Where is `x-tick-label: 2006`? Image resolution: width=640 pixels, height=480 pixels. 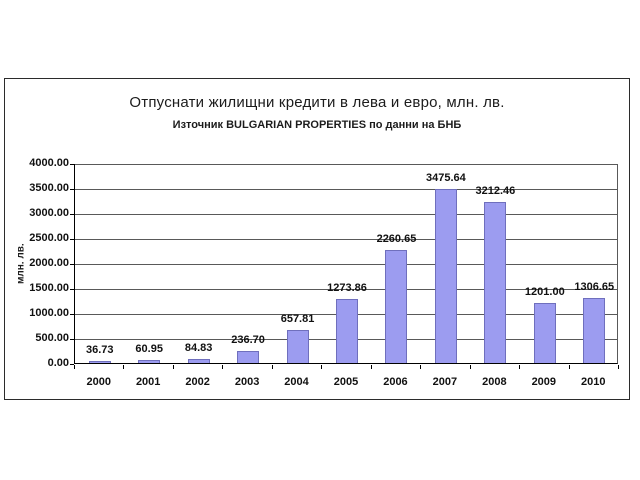
x-tick-label: 2006 is located at coordinates (395, 382).